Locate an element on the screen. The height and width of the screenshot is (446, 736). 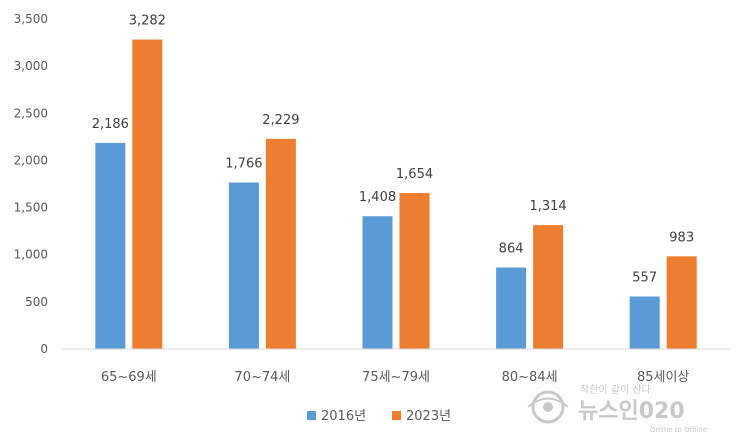
data-label: 1,766 is located at coordinates (243, 163).